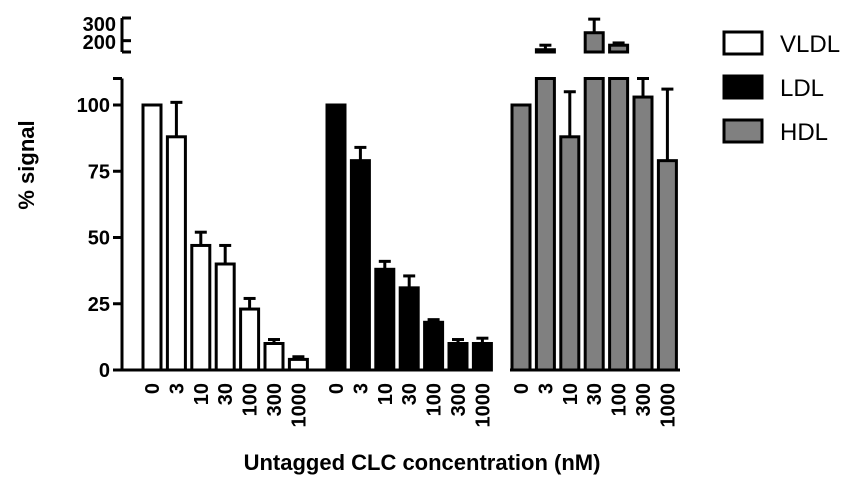 This screenshot has height=481, width=862. I want to click on legend-swatch-hdl, so click(743, 131).